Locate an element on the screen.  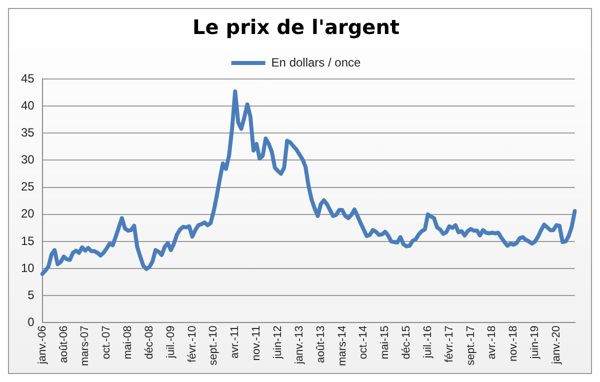
x-tick-label: nov.-11 is located at coordinates (256, 343).